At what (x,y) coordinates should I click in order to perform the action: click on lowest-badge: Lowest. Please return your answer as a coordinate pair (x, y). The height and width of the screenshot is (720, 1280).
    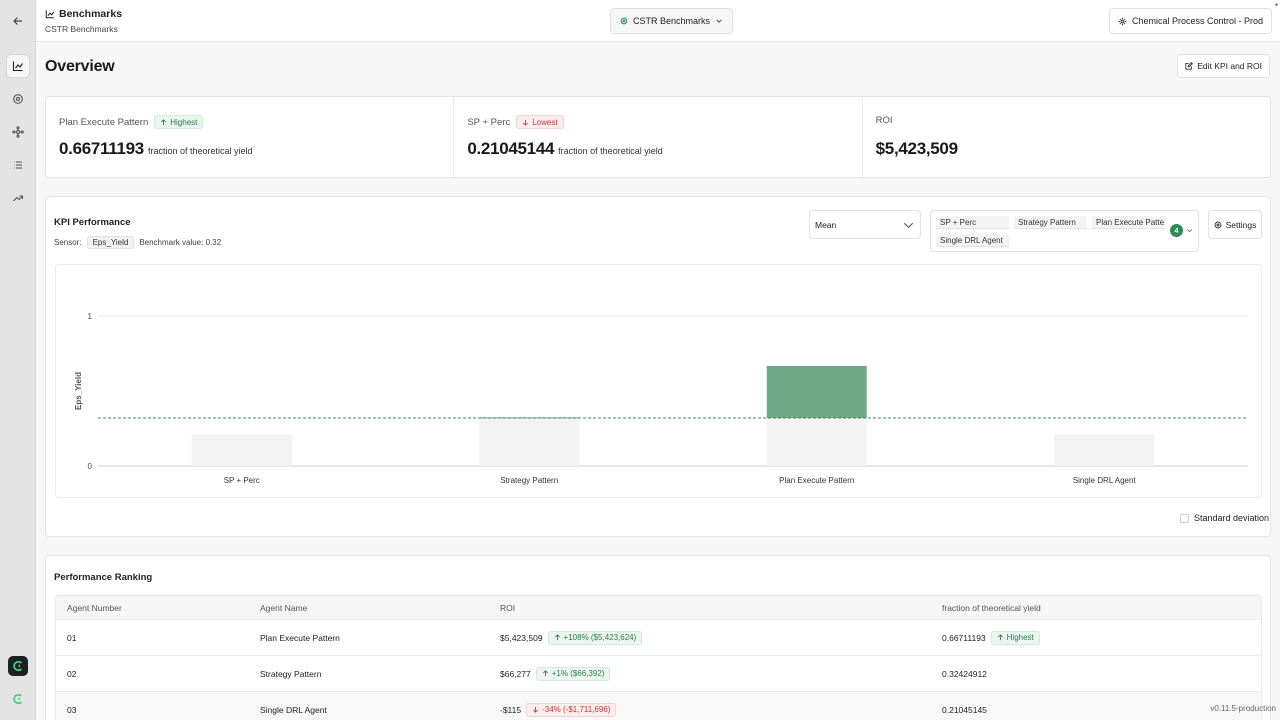
    Looking at the image, I should click on (540, 122).